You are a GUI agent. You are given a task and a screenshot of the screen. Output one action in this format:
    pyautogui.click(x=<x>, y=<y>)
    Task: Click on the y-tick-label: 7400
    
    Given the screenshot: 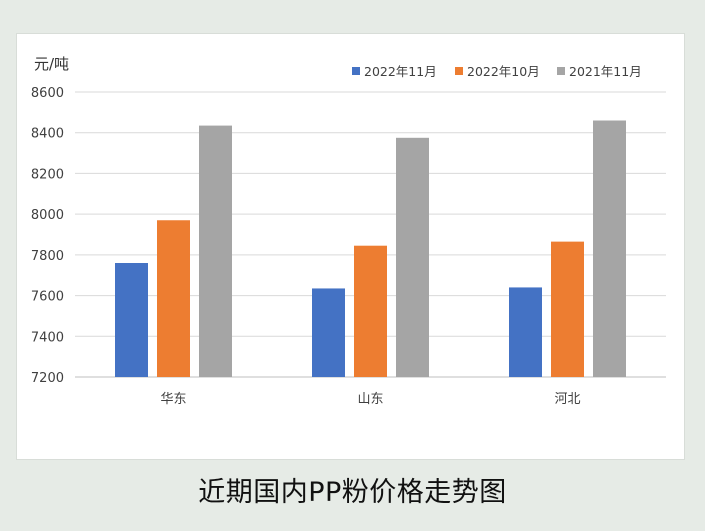 What is the action you would take?
    pyautogui.click(x=47, y=337)
    